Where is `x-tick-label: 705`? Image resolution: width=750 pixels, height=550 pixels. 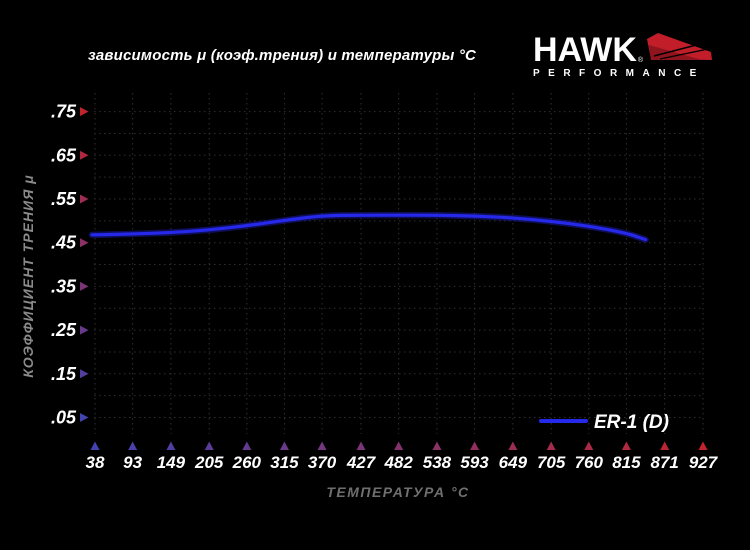 x-tick-label: 705 is located at coordinates (551, 462).